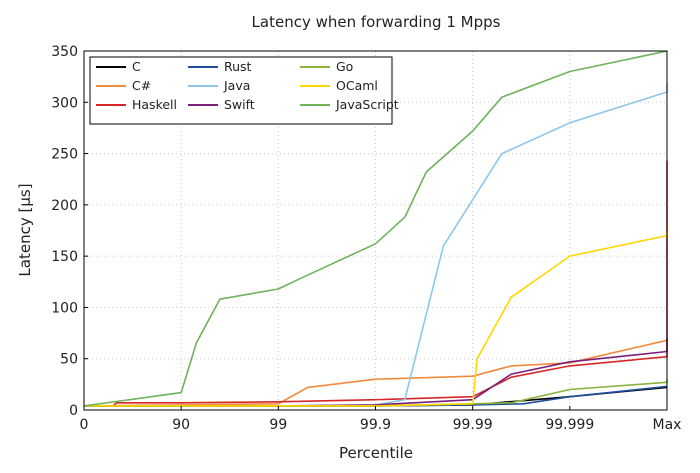 This screenshot has width=700, height=473. I want to click on y-axis-label: Latency [µs], so click(25, 229).